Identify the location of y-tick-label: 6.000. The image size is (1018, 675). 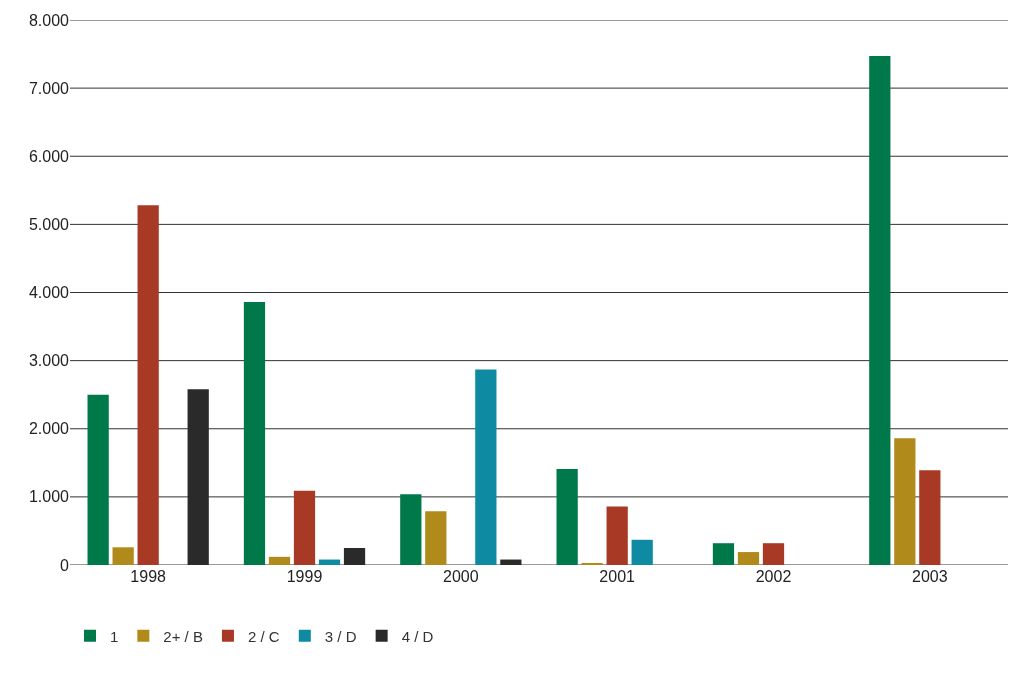
(49, 156).